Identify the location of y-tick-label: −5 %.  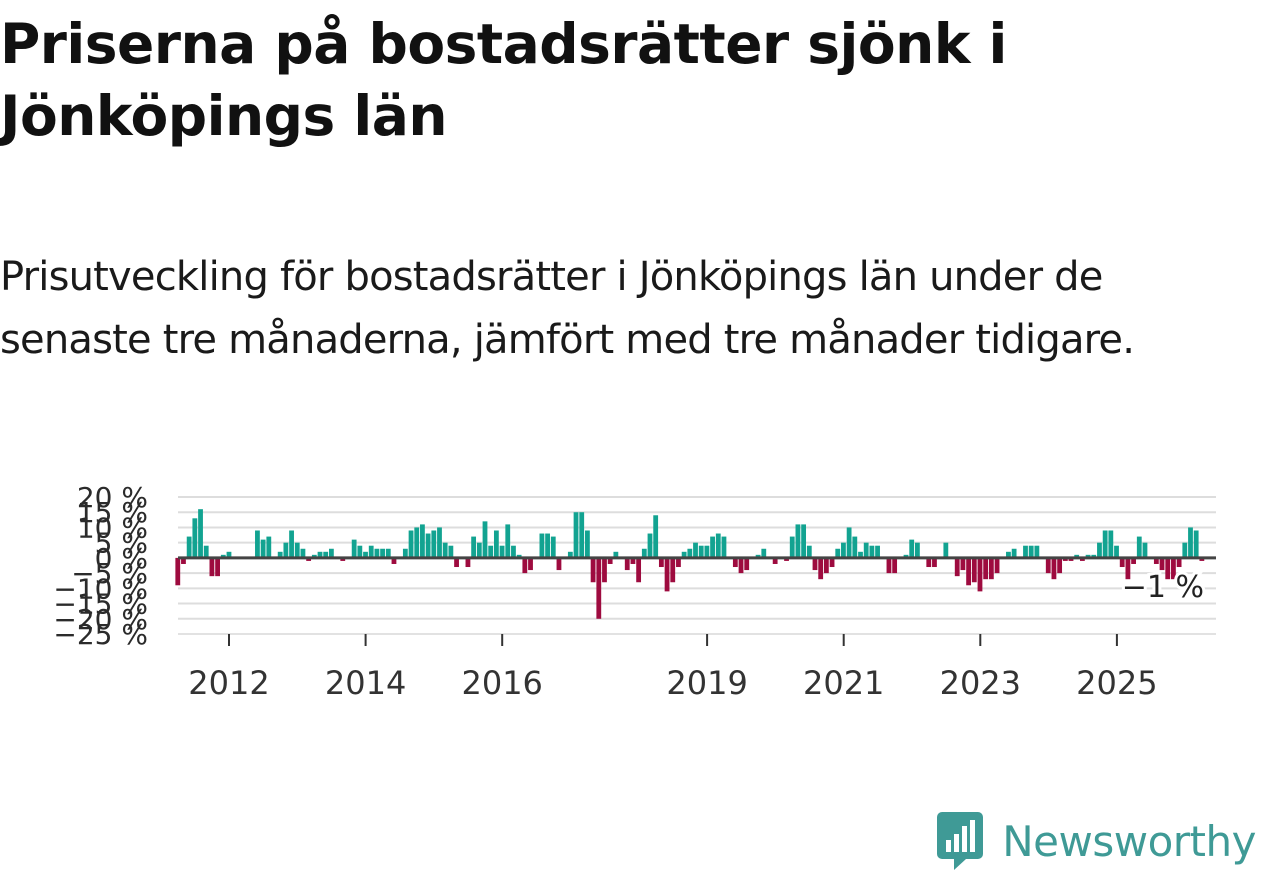
(109, 573).